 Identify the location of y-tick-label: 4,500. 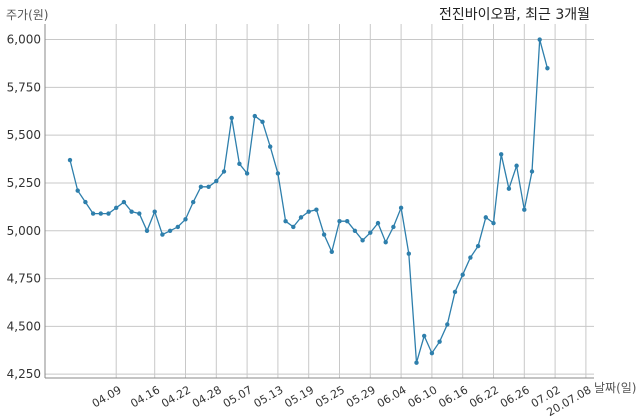
(24, 326).